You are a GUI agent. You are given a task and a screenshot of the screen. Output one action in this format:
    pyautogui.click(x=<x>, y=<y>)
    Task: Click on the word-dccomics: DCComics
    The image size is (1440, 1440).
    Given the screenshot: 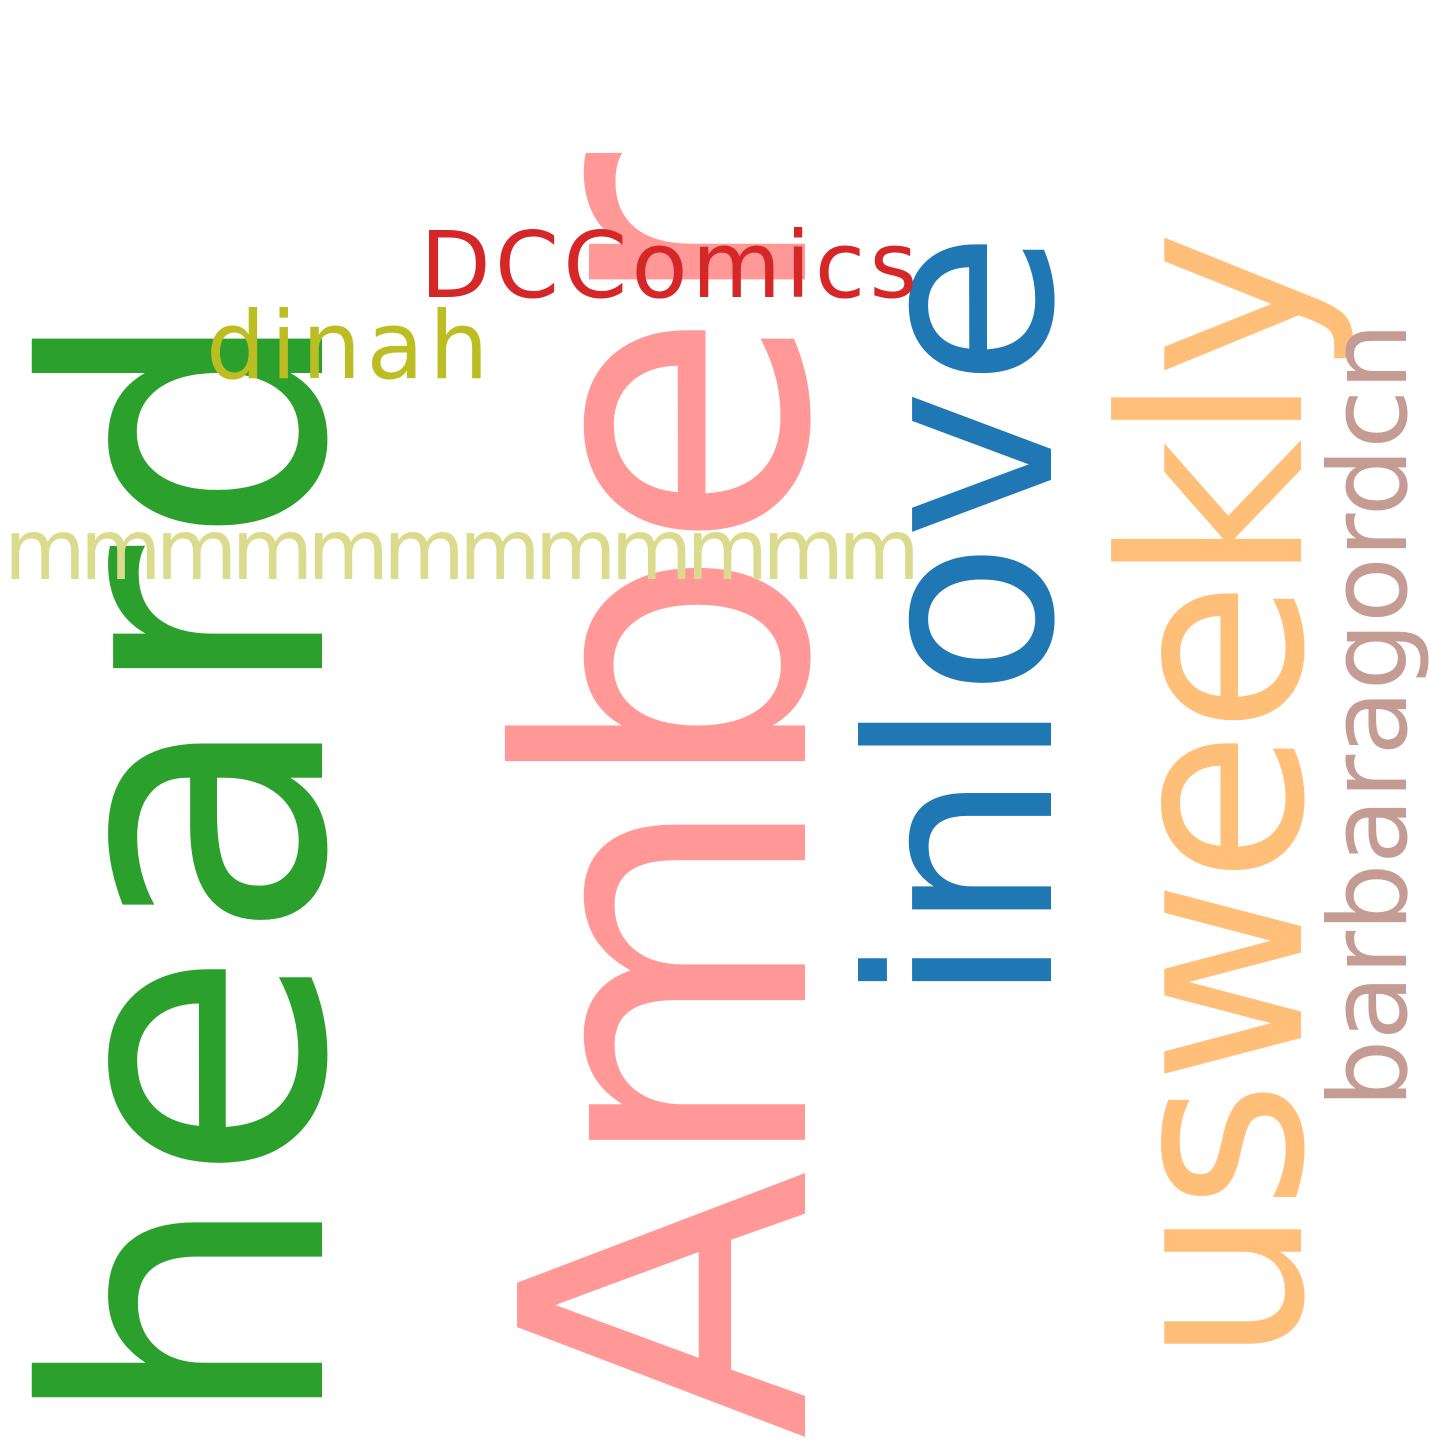 What is the action you would take?
    pyautogui.click(x=671, y=265)
    